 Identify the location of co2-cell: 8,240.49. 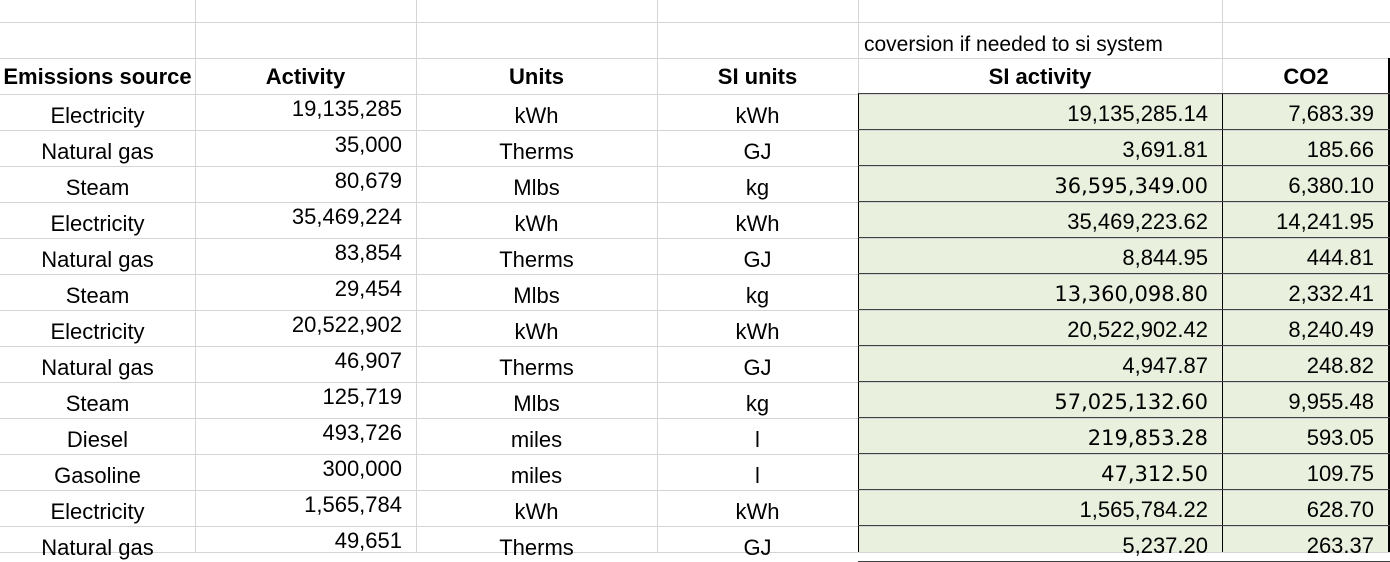
(1331, 329).